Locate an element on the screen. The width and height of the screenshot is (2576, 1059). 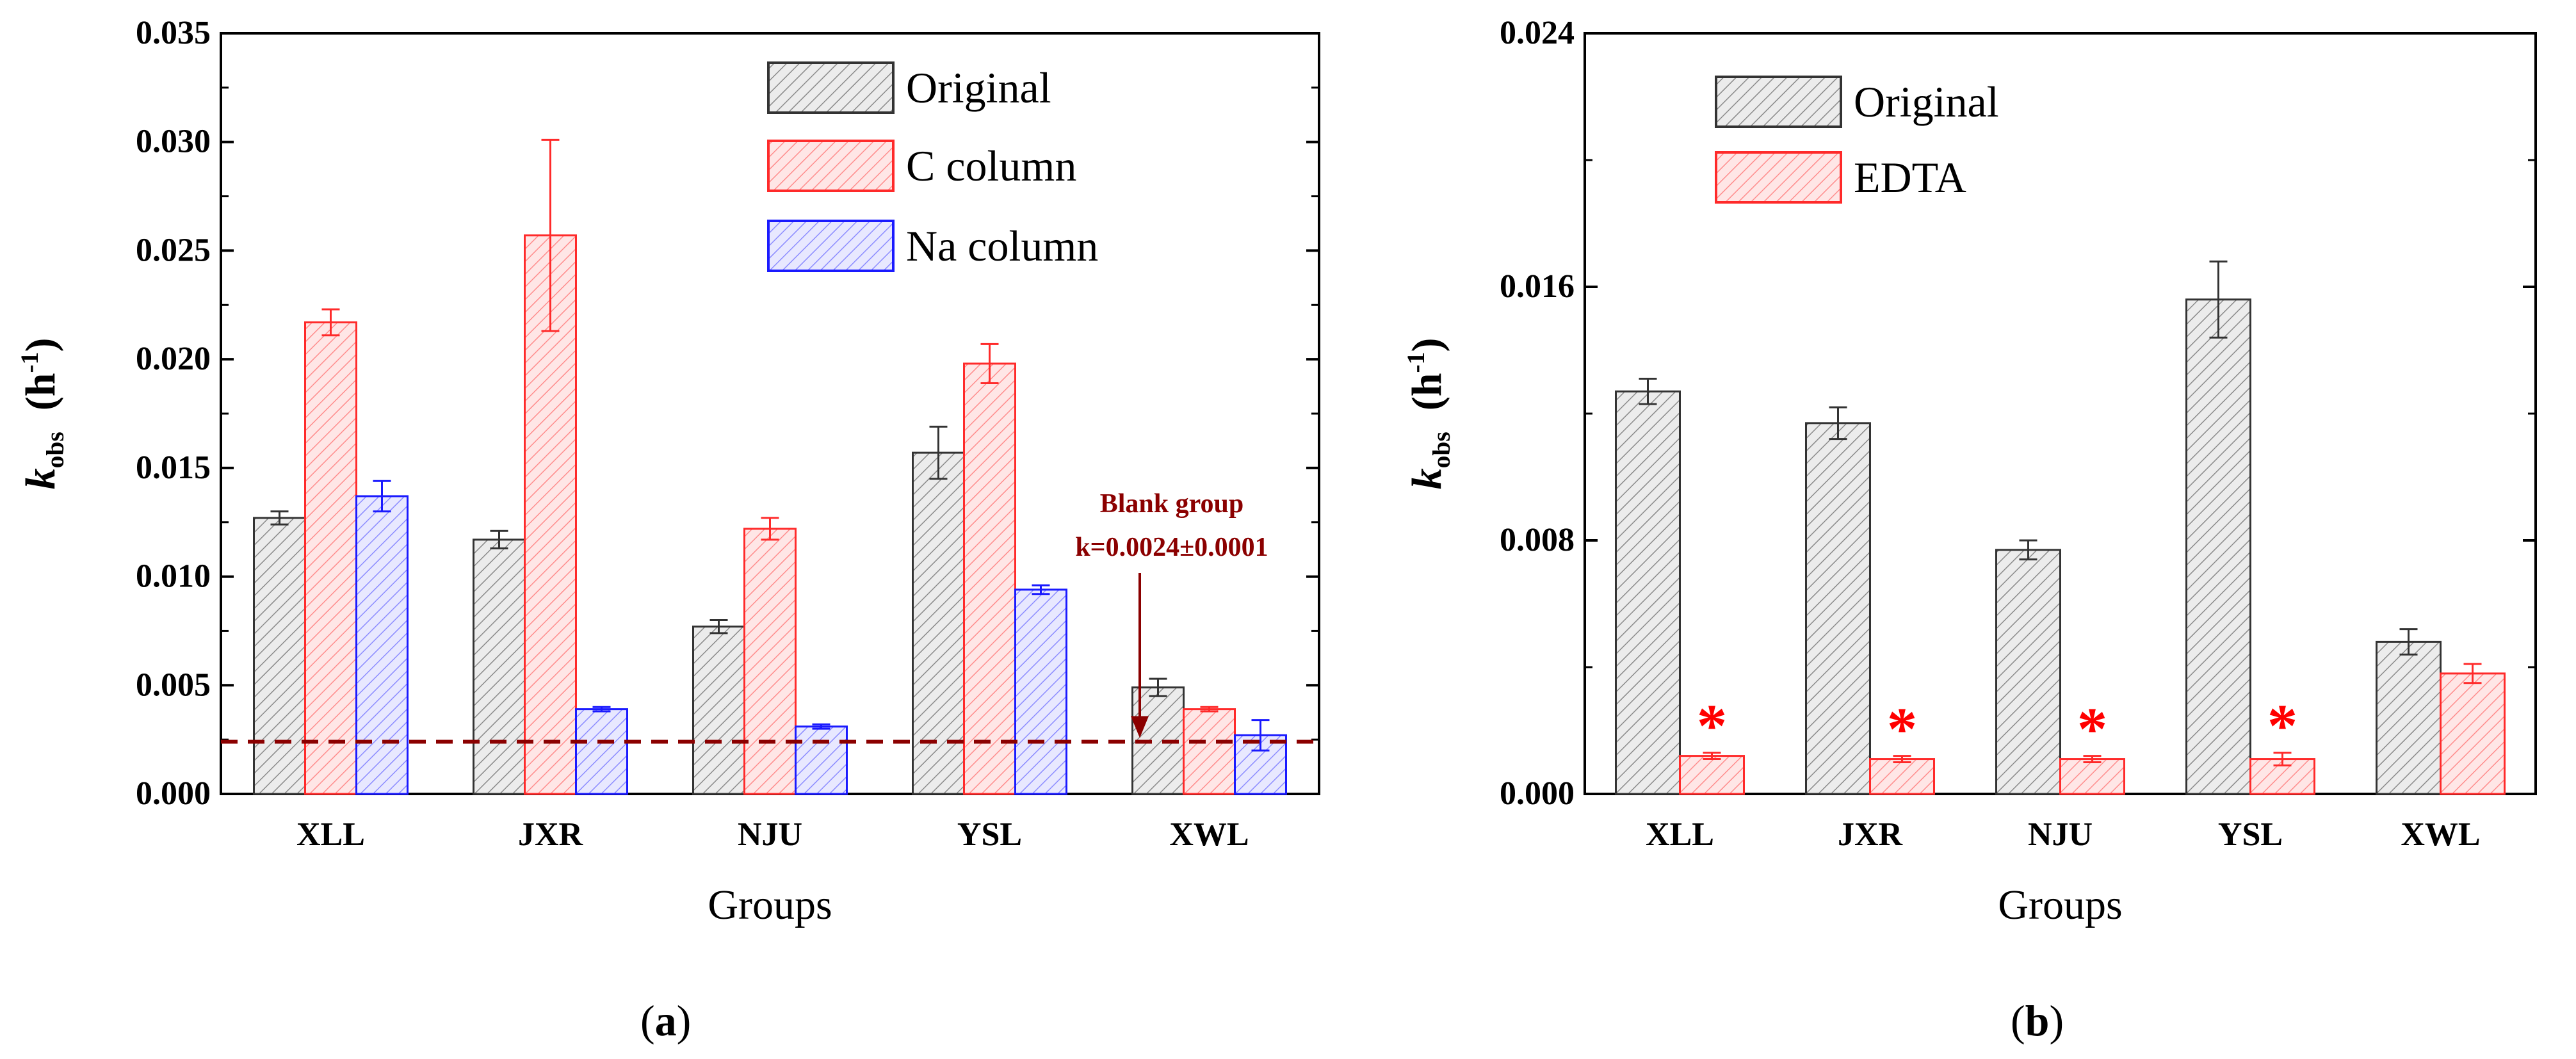
y-tick-label: 0.020 is located at coordinates (173, 359).